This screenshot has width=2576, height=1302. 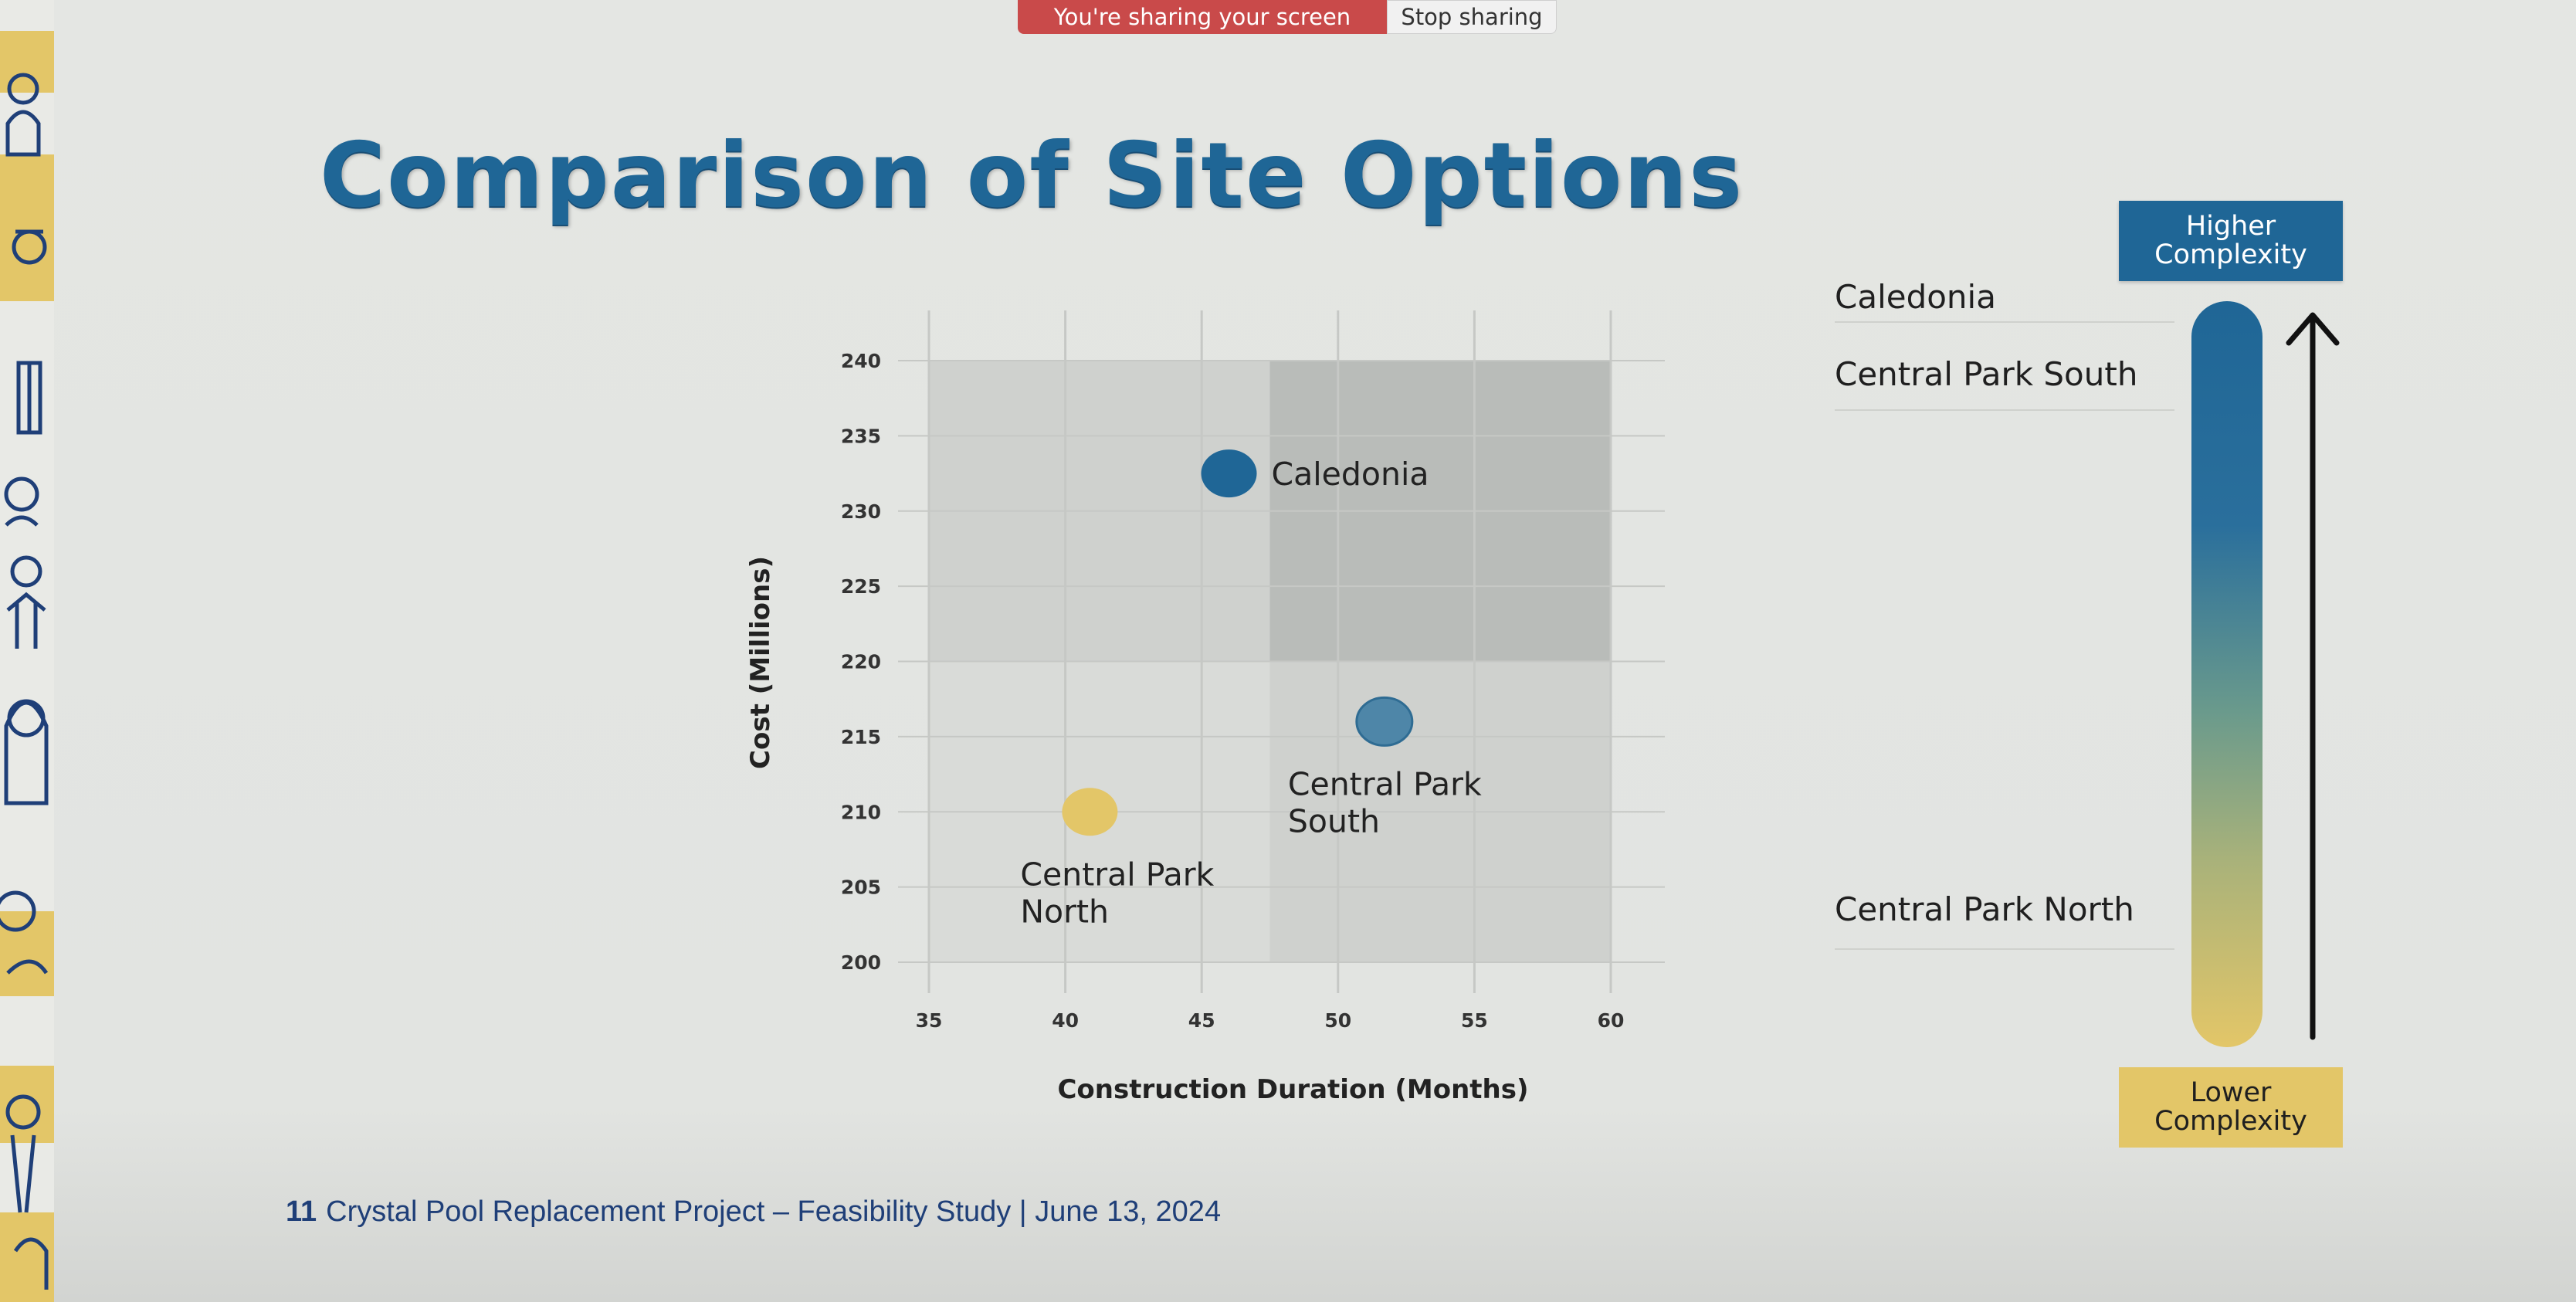 I want to click on stop-sharing-button: Stop sharing, so click(x=1472, y=17).